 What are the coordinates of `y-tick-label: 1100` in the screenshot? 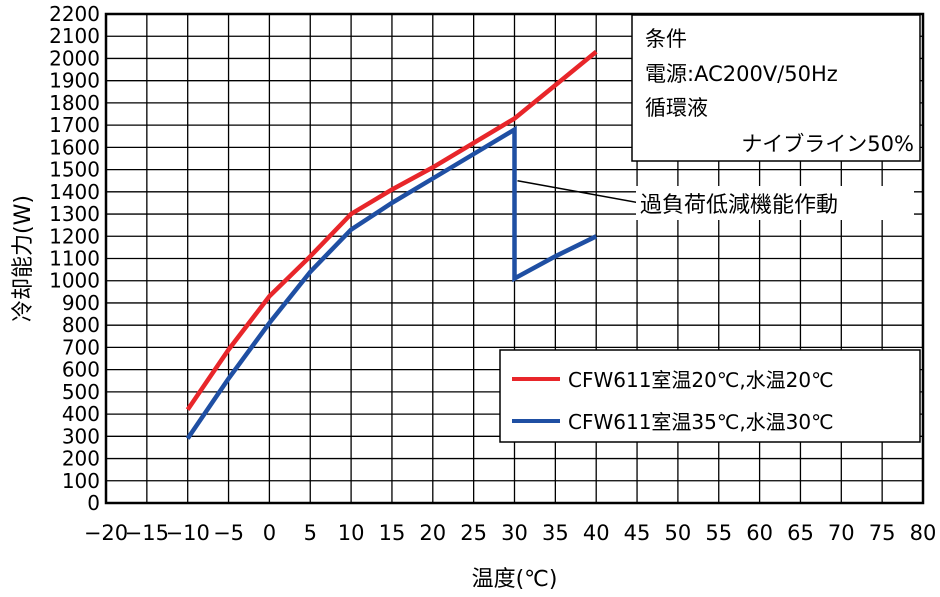 It's located at (74, 259).